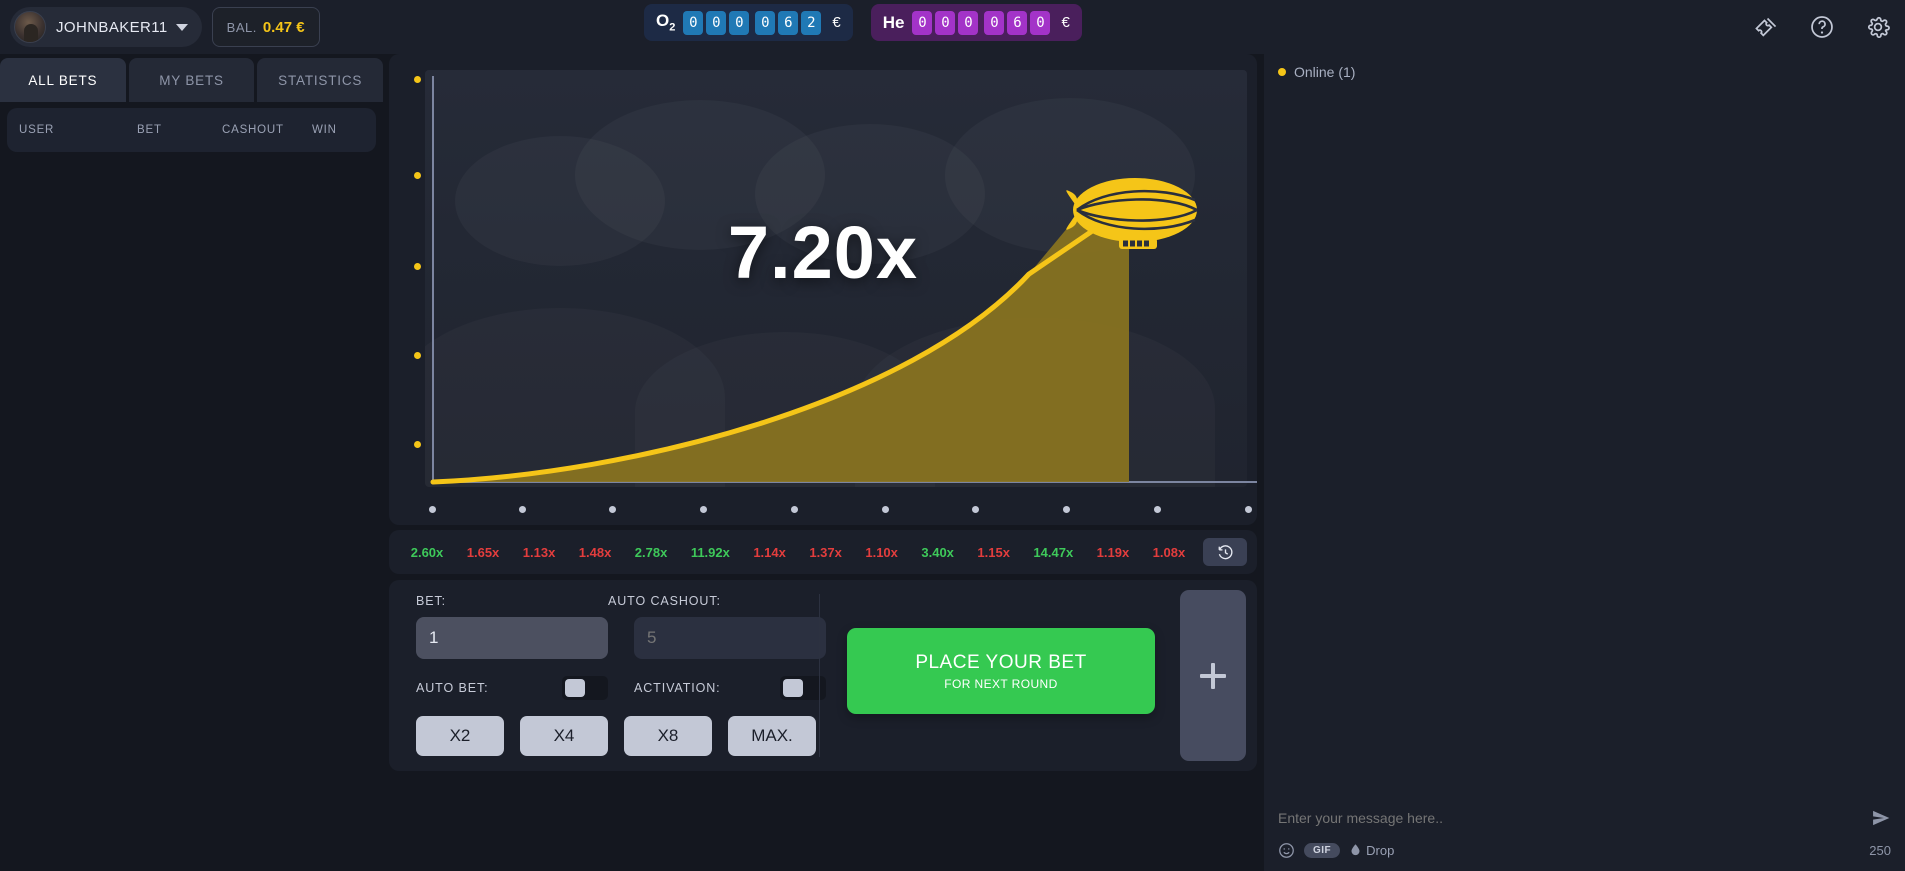  What do you see at coordinates (631, 675) in the screenshot?
I see `bet-inputs-section: BET: AUTO CASHOUT: € x AUTO BET:` at bounding box center [631, 675].